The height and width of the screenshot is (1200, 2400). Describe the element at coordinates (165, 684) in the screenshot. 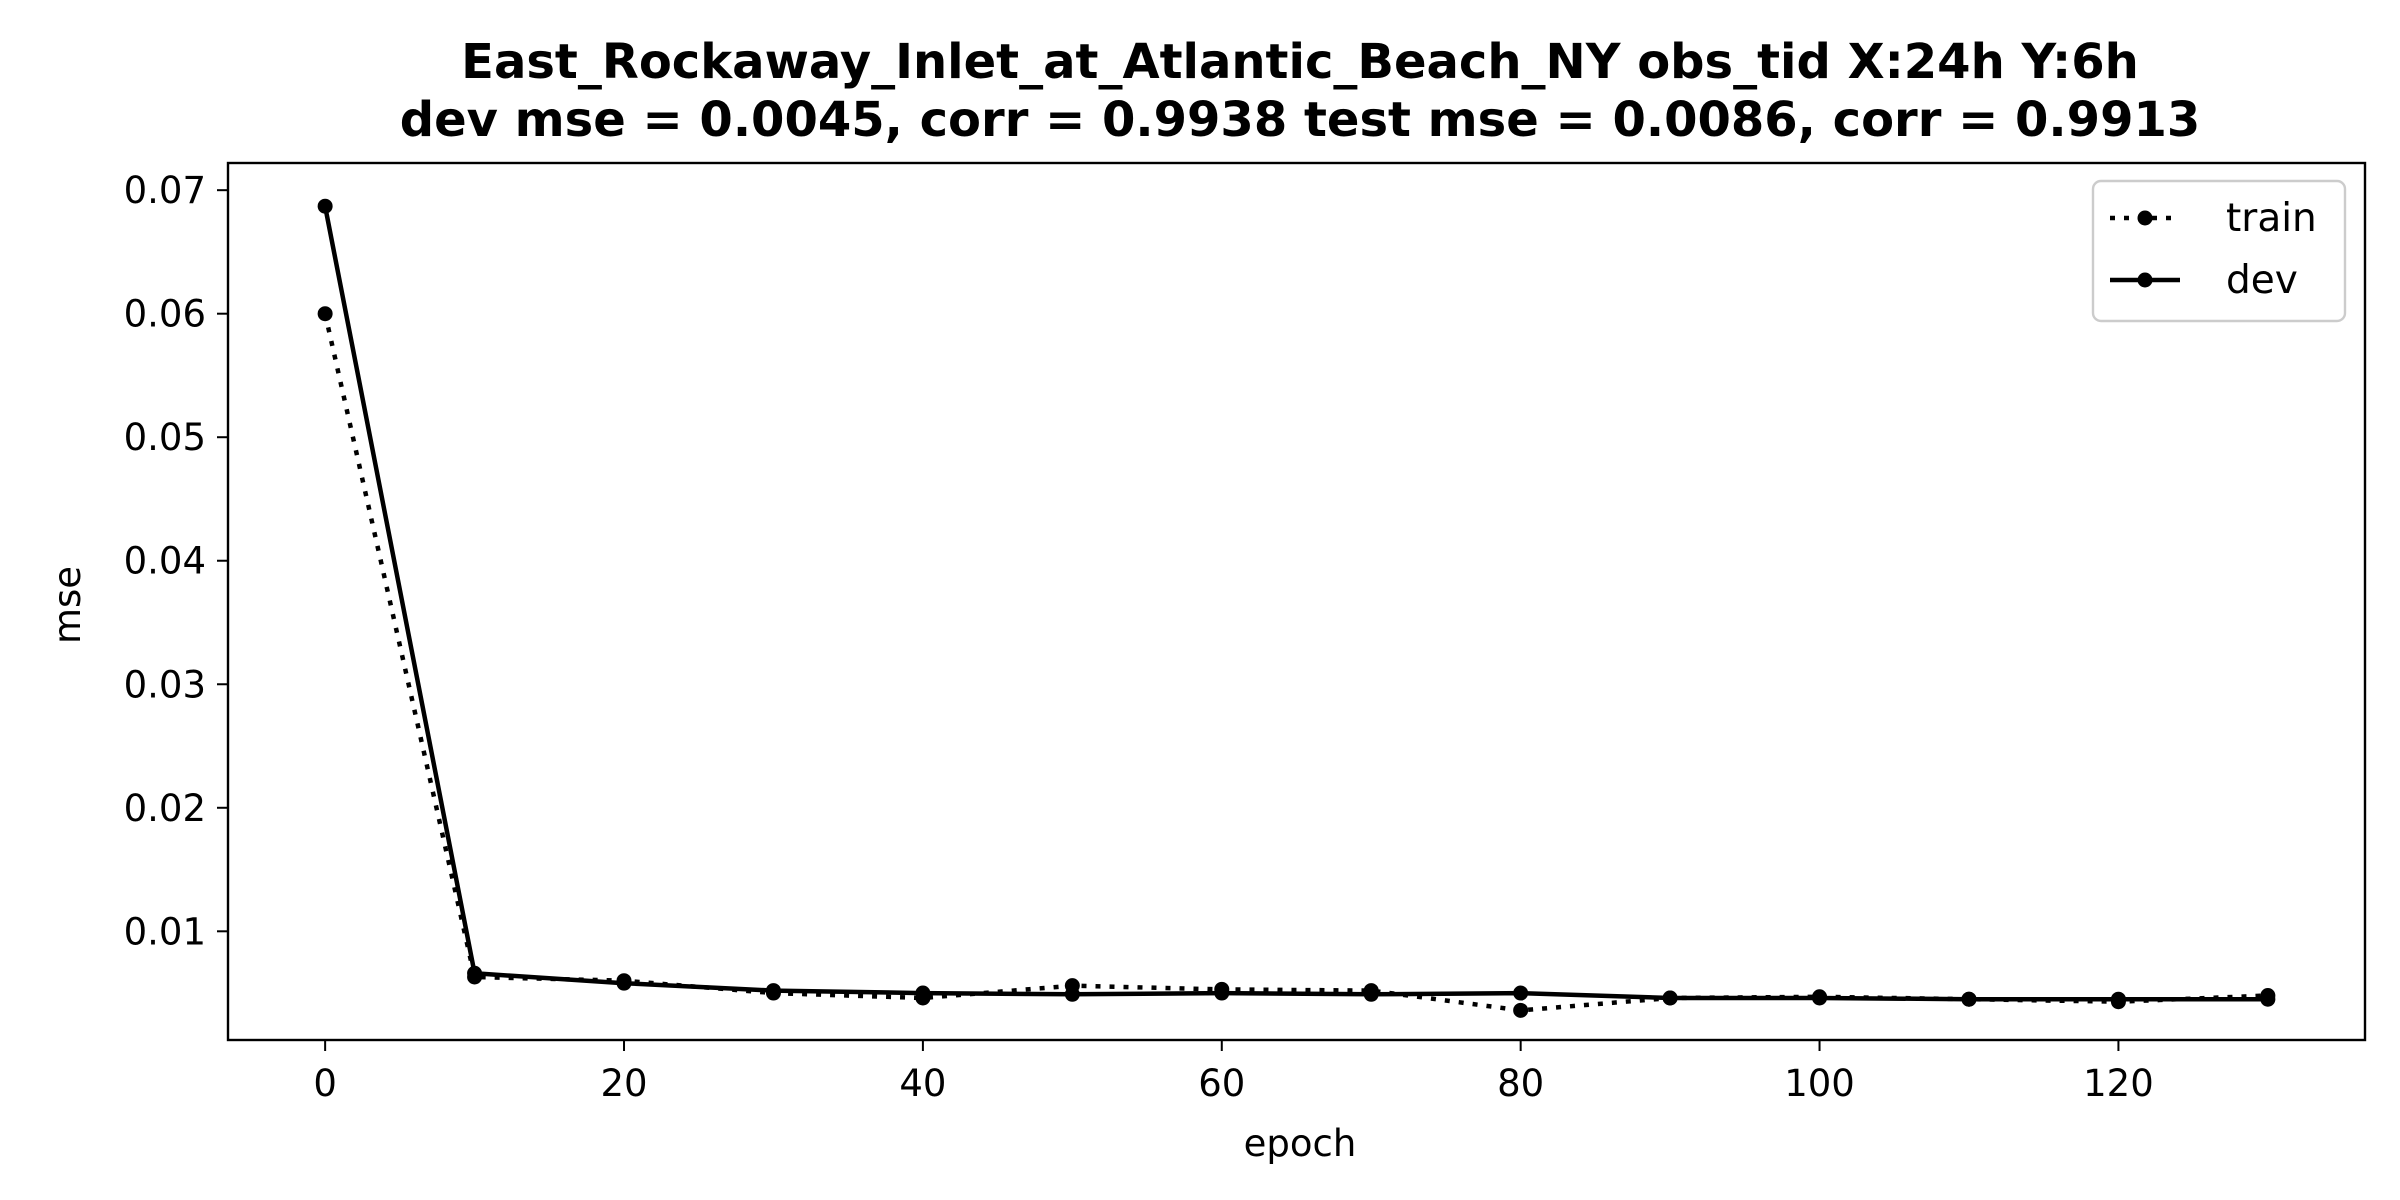

I see `y-tick-label: 0.03` at that location.